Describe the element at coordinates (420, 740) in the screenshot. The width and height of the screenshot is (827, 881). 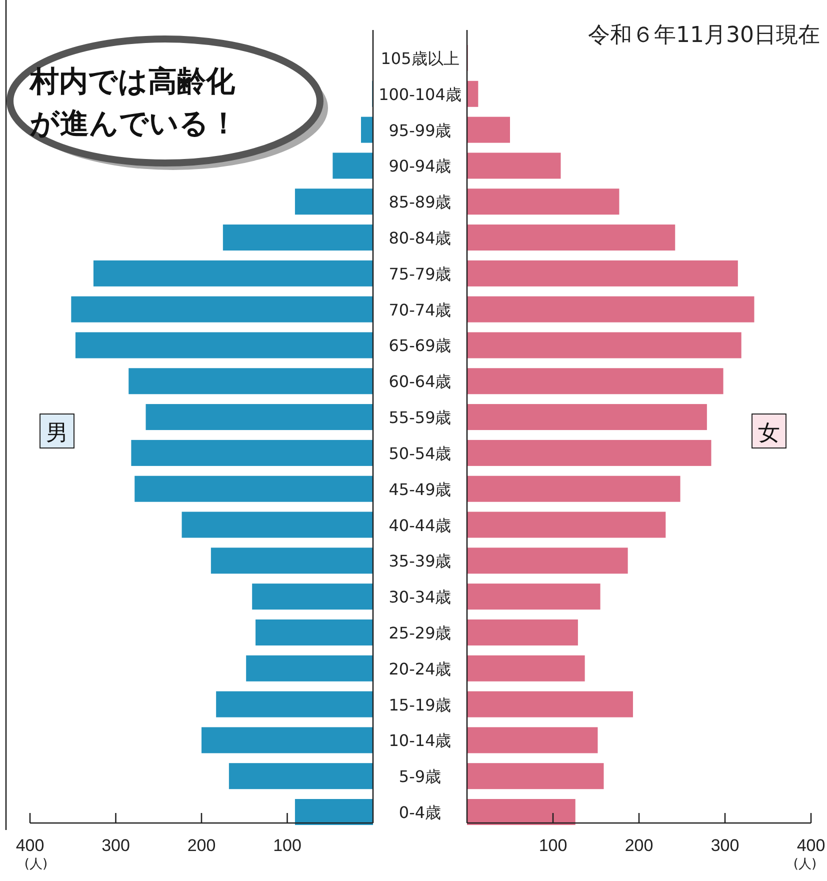
I see `y-tick-label: 10-14歳` at that location.